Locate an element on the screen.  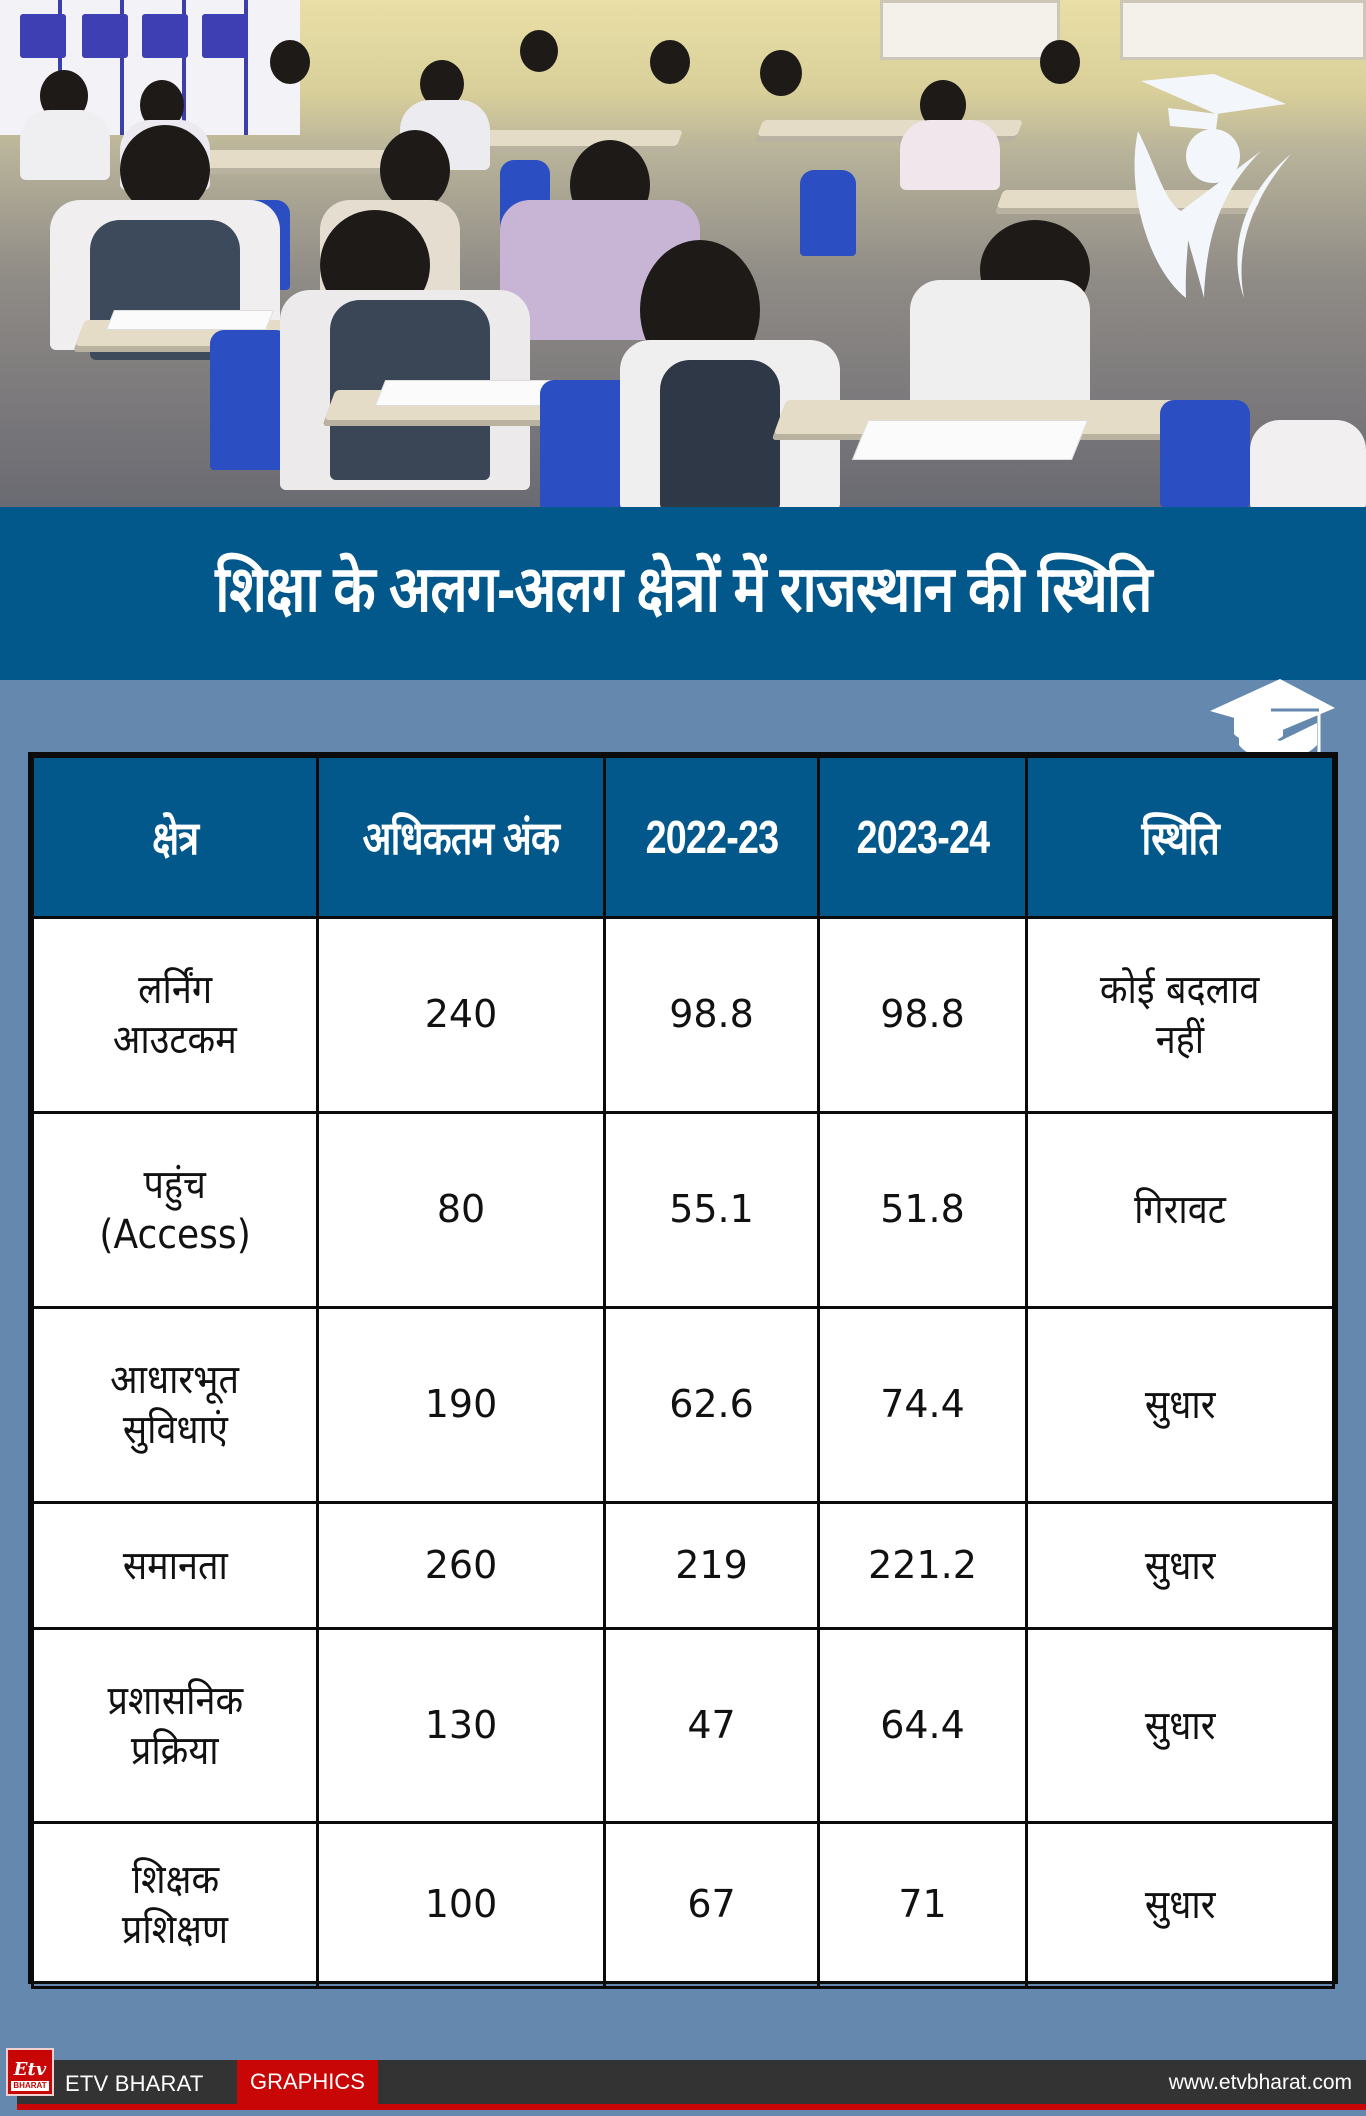
score-2022-23-cell: 47 is located at coordinates (711, 1725).